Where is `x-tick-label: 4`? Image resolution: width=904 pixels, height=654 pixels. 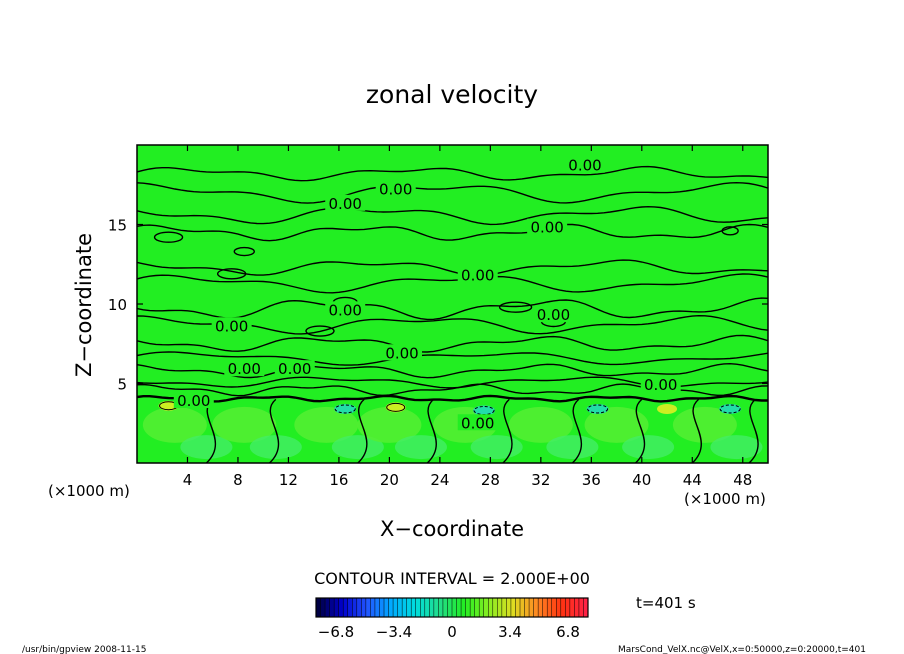 x-tick-label: 4 is located at coordinates (188, 480).